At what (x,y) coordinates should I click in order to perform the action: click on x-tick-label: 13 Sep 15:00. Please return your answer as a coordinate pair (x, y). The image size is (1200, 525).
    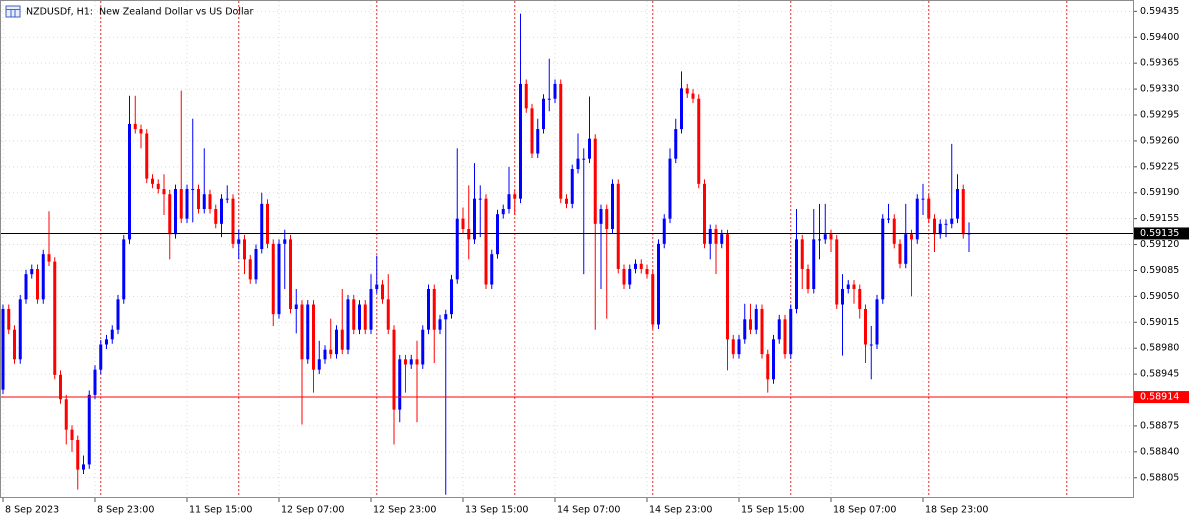
    Looking at the image, I should click on (496, 510).